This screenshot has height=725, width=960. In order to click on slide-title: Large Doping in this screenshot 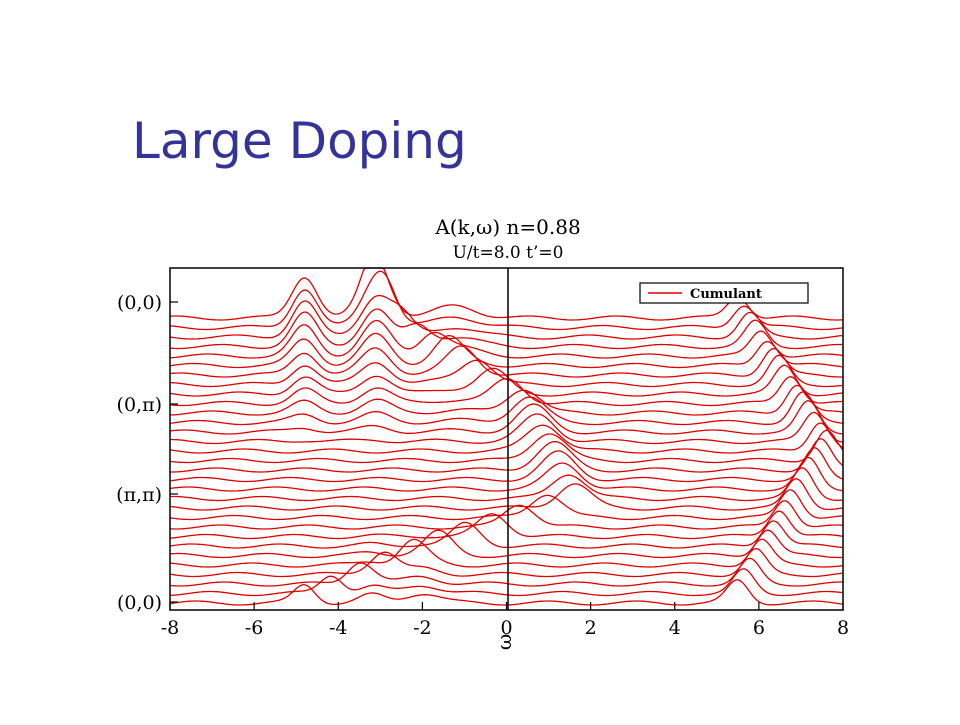, I will do `click(299, 141)`.